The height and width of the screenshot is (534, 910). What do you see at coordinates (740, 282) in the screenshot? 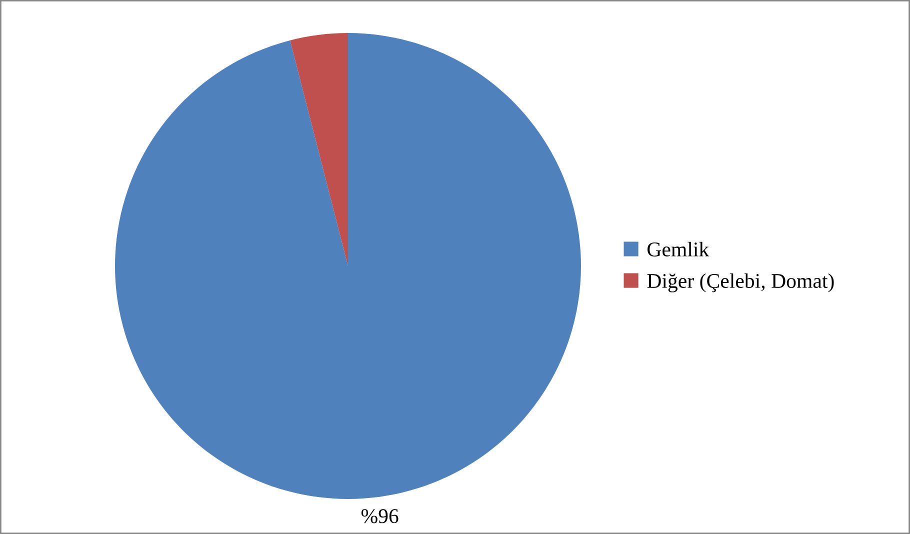
I see `legend-label: Diğer (Çelebi, Domat)` at bounding box center [740, 282].